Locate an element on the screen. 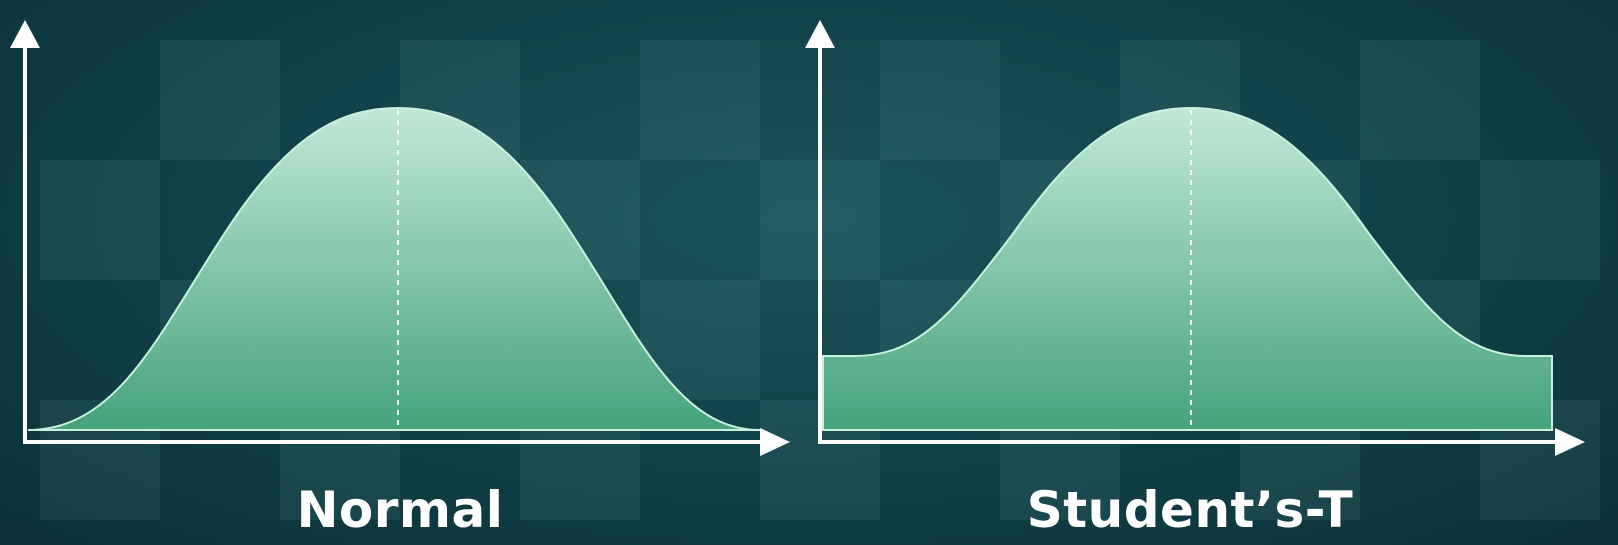  normal-y-axis-arrow-icon is located at coordinates (25, 34).